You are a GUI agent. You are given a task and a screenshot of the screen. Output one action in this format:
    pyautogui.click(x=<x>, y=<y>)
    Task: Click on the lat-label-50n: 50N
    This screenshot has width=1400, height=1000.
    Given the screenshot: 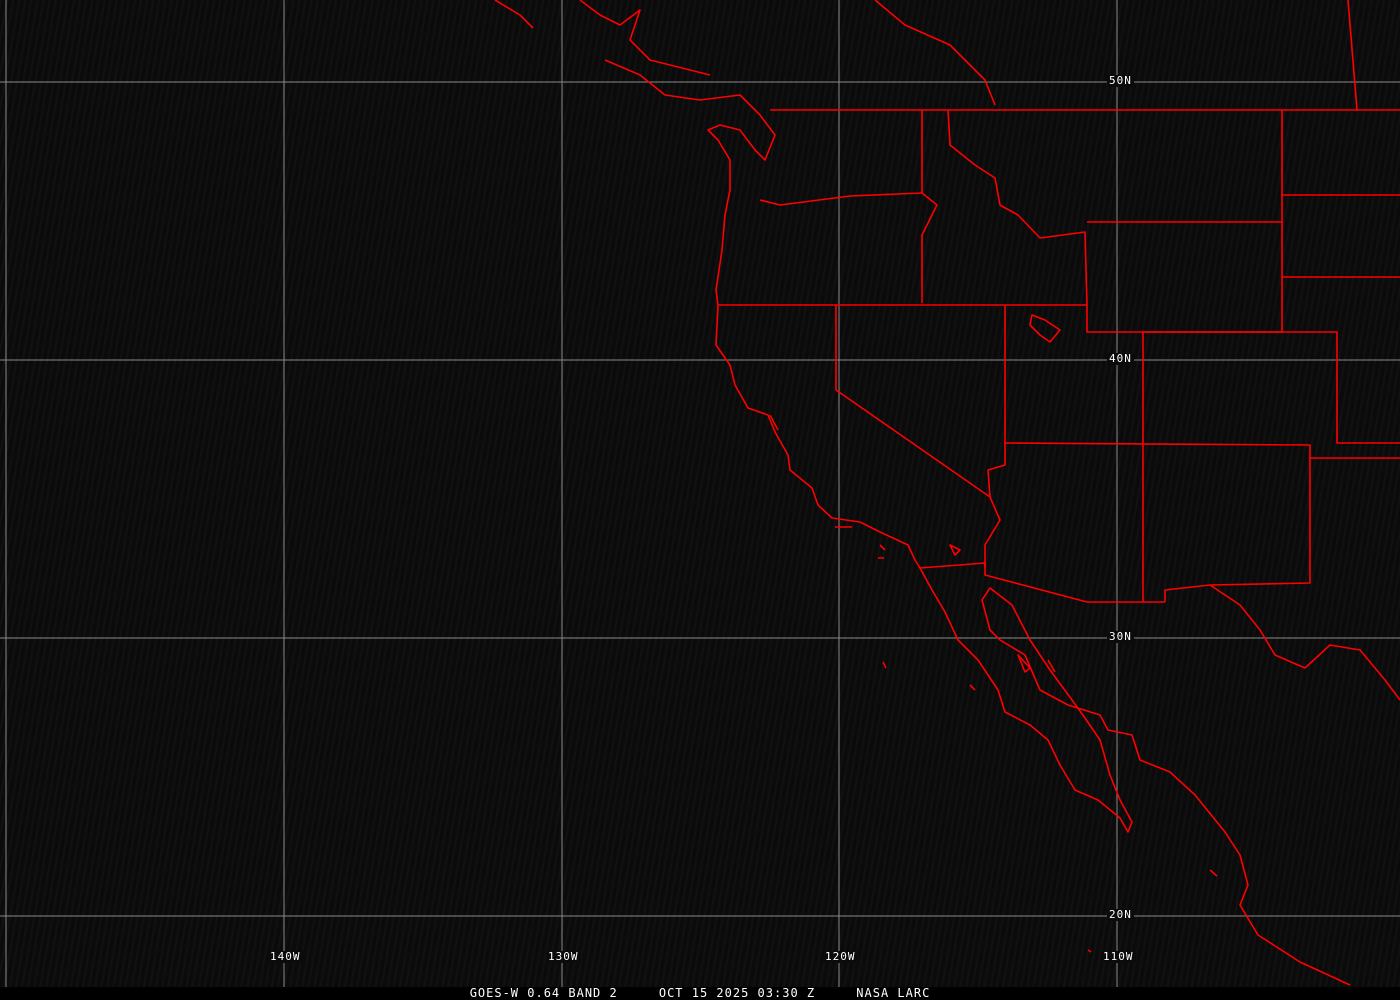 What is the action you would take?
    pyautogui.click(x=1120, y=80)
    